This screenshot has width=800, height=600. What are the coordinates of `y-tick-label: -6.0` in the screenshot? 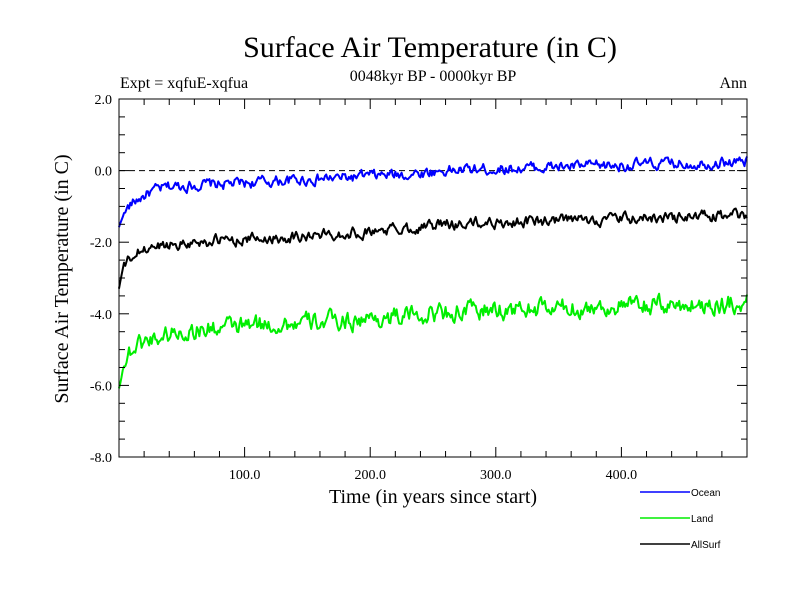 It's located at (101, 386).